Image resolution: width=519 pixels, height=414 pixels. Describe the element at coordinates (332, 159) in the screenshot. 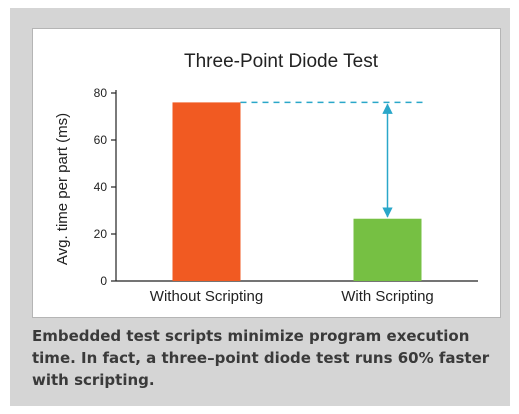

I see `difference-annotation` at that location.